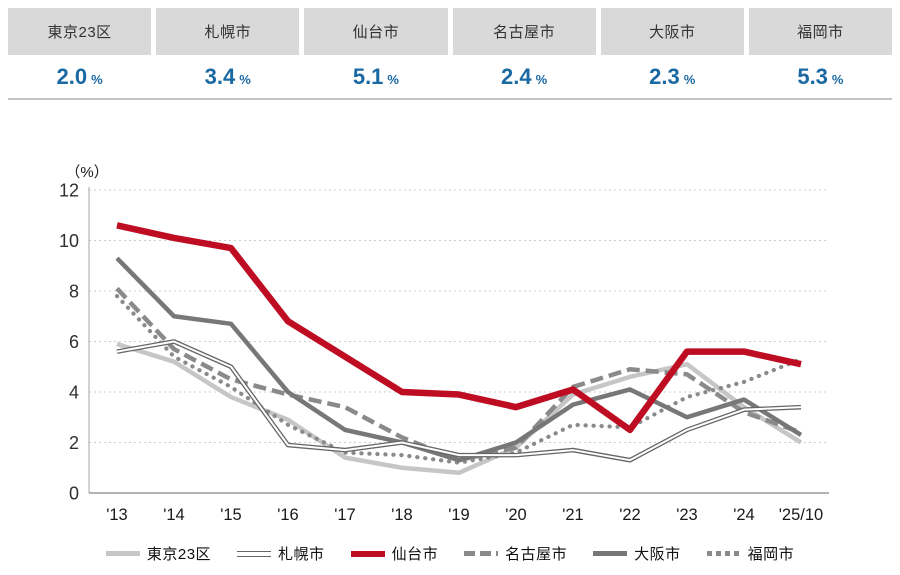  I want to click on city-vacancy-value: 3.4%, so click(228, 76).